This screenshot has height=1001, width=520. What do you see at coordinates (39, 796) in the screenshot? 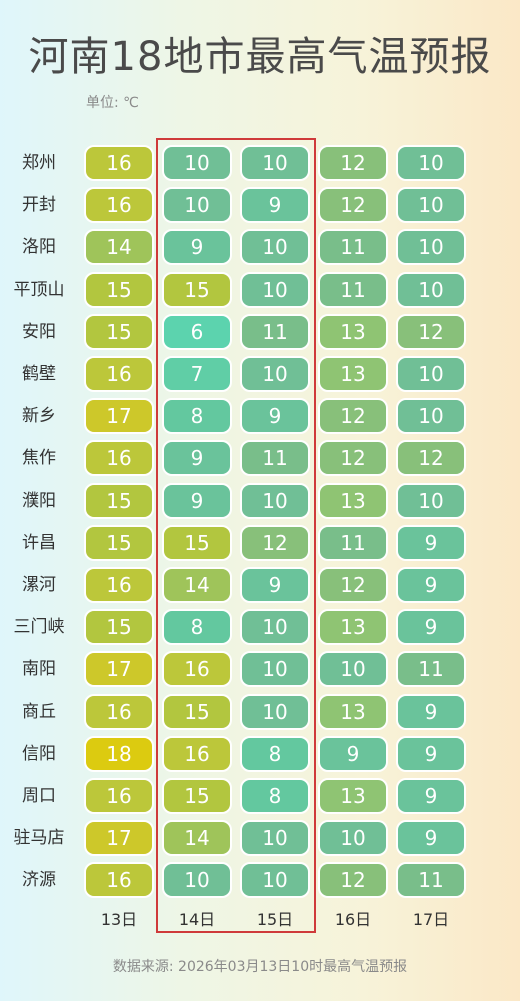
I see `city-label: 周口` at bounding box center [39, 796].